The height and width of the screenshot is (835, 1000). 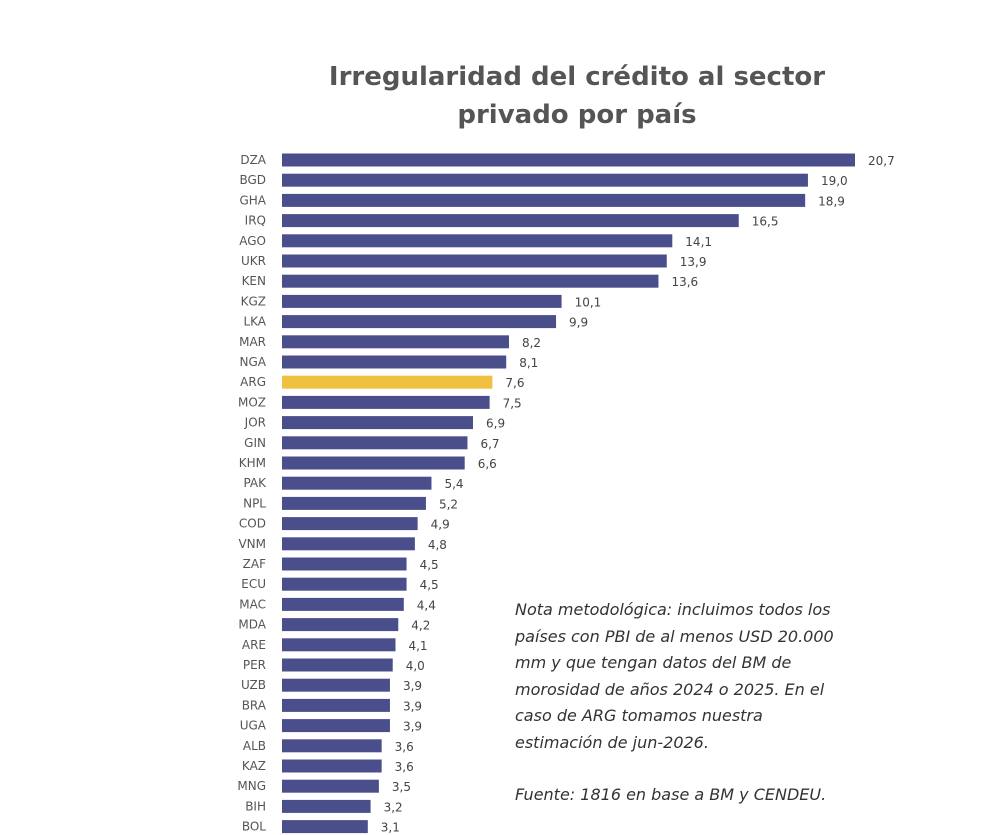 I want to click on value-label-ken: 13,6, so click(x=684, y=282).